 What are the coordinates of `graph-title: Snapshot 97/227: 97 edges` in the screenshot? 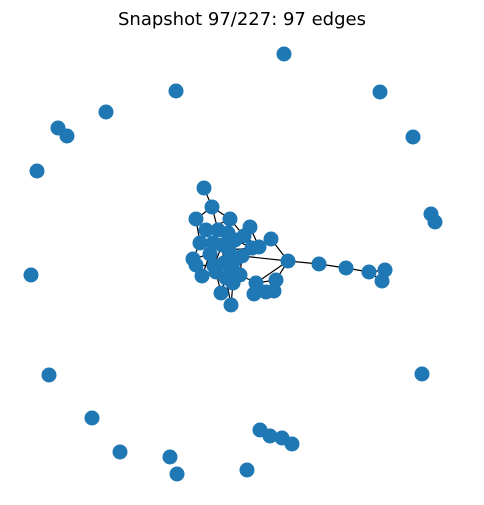 It's located at (242, 19).